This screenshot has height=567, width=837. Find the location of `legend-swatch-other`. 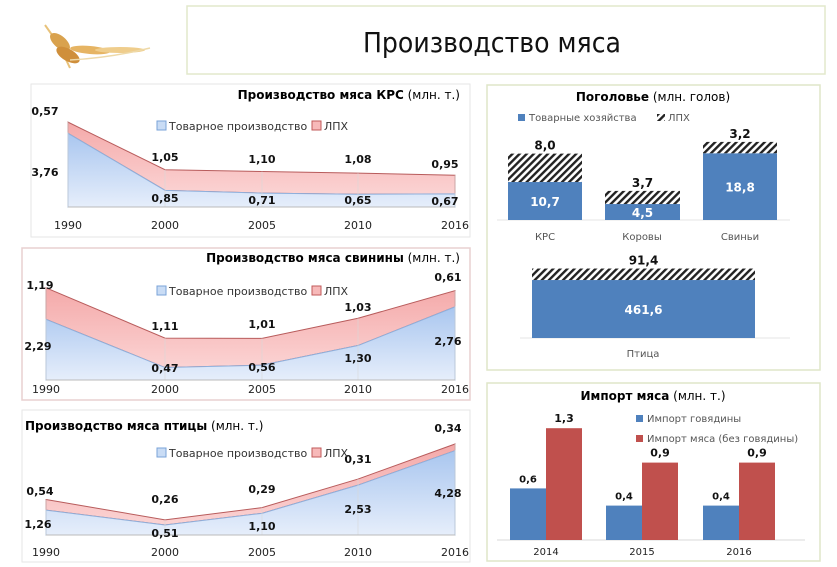

legend-swatch-other is located at coordinates (639, 438).